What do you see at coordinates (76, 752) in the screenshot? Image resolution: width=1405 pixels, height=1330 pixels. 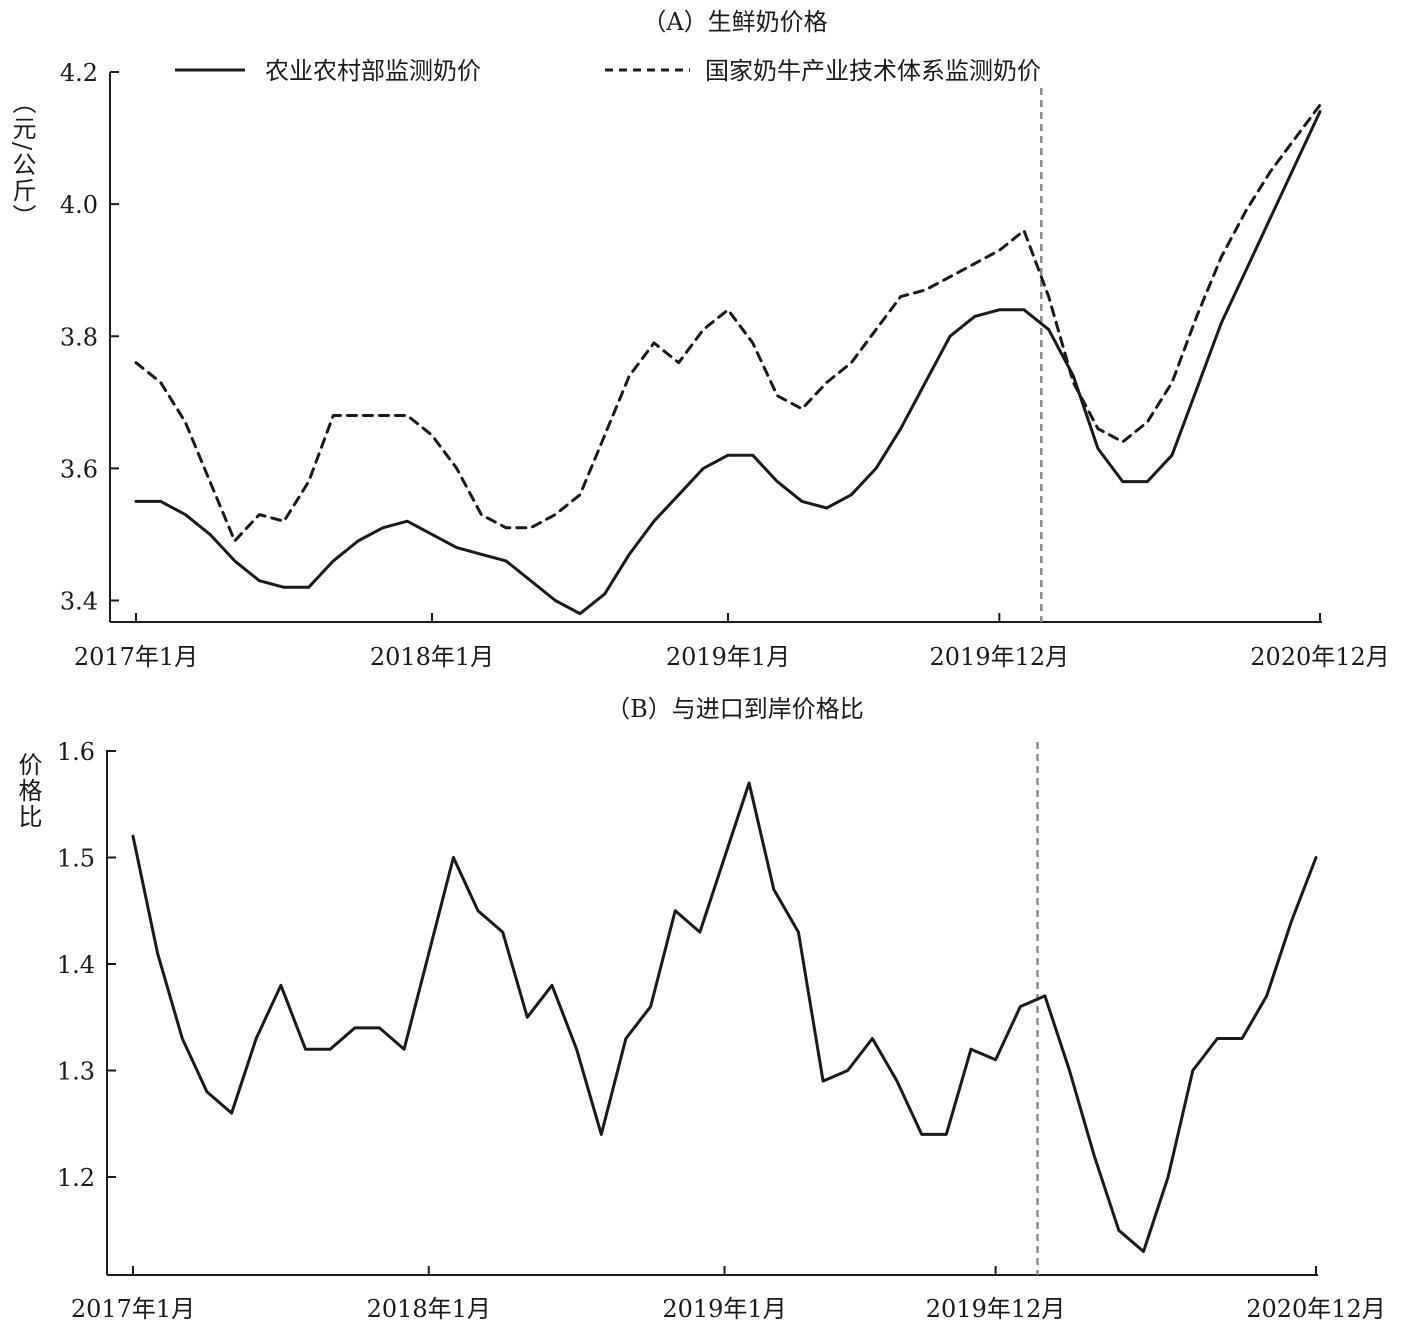 I see `y-tick-label: 1.6` at bounding box center [76, 752].